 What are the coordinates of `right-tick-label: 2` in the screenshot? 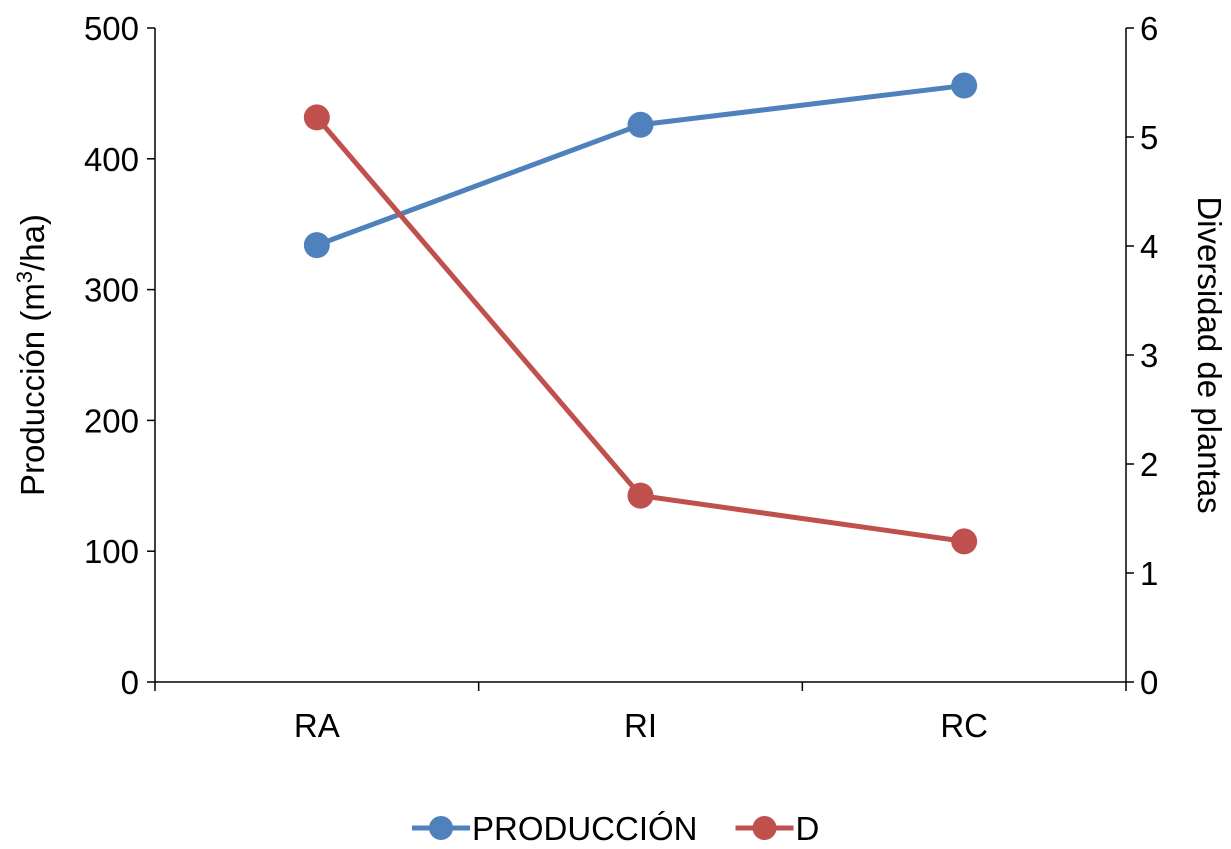 It's located at (1149, 464).